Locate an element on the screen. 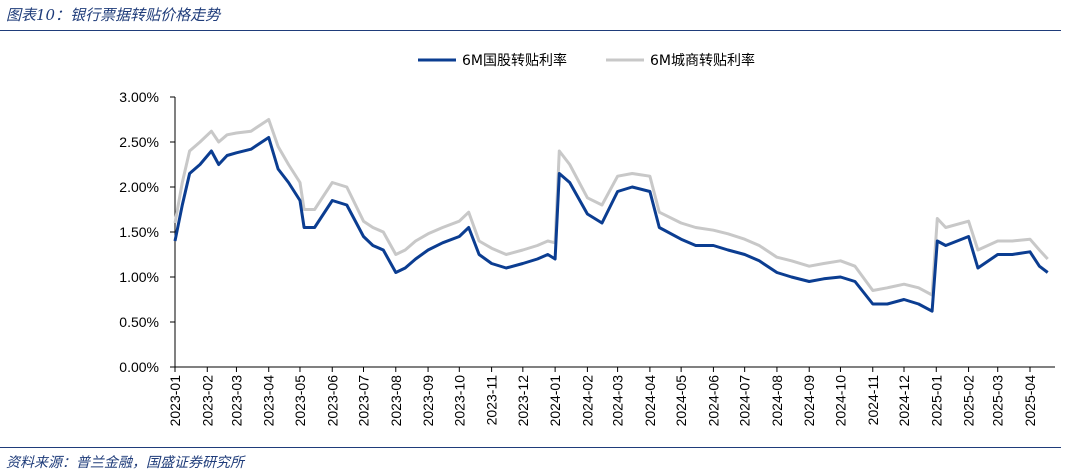  y-tick-label: 3.00% is located at coordinates (139, 97).